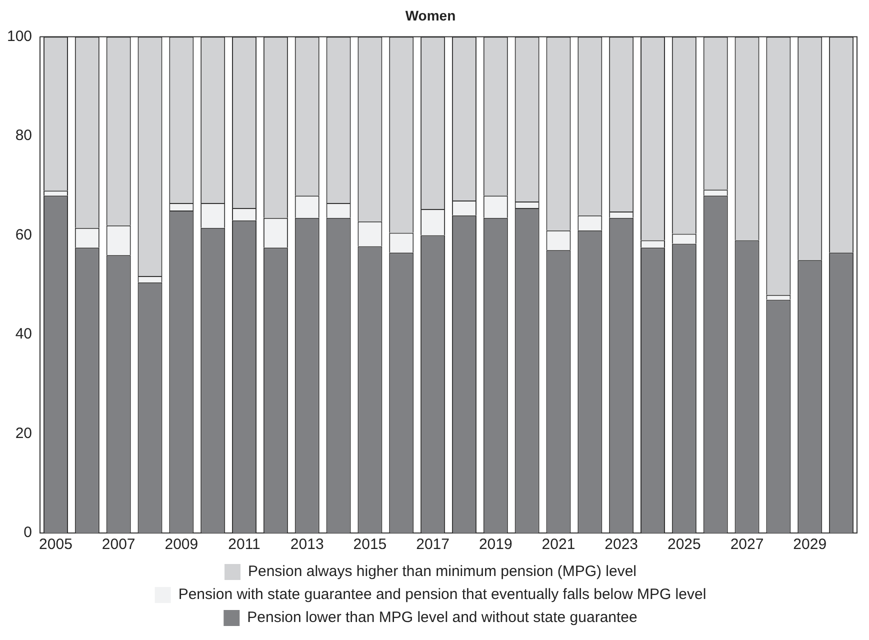 This screenshot has width=869, height=640. What do you see at coordinates (621, 545) in the screenshot?
I see `x-tick-label: 2023` at bounding box center [621, 545].